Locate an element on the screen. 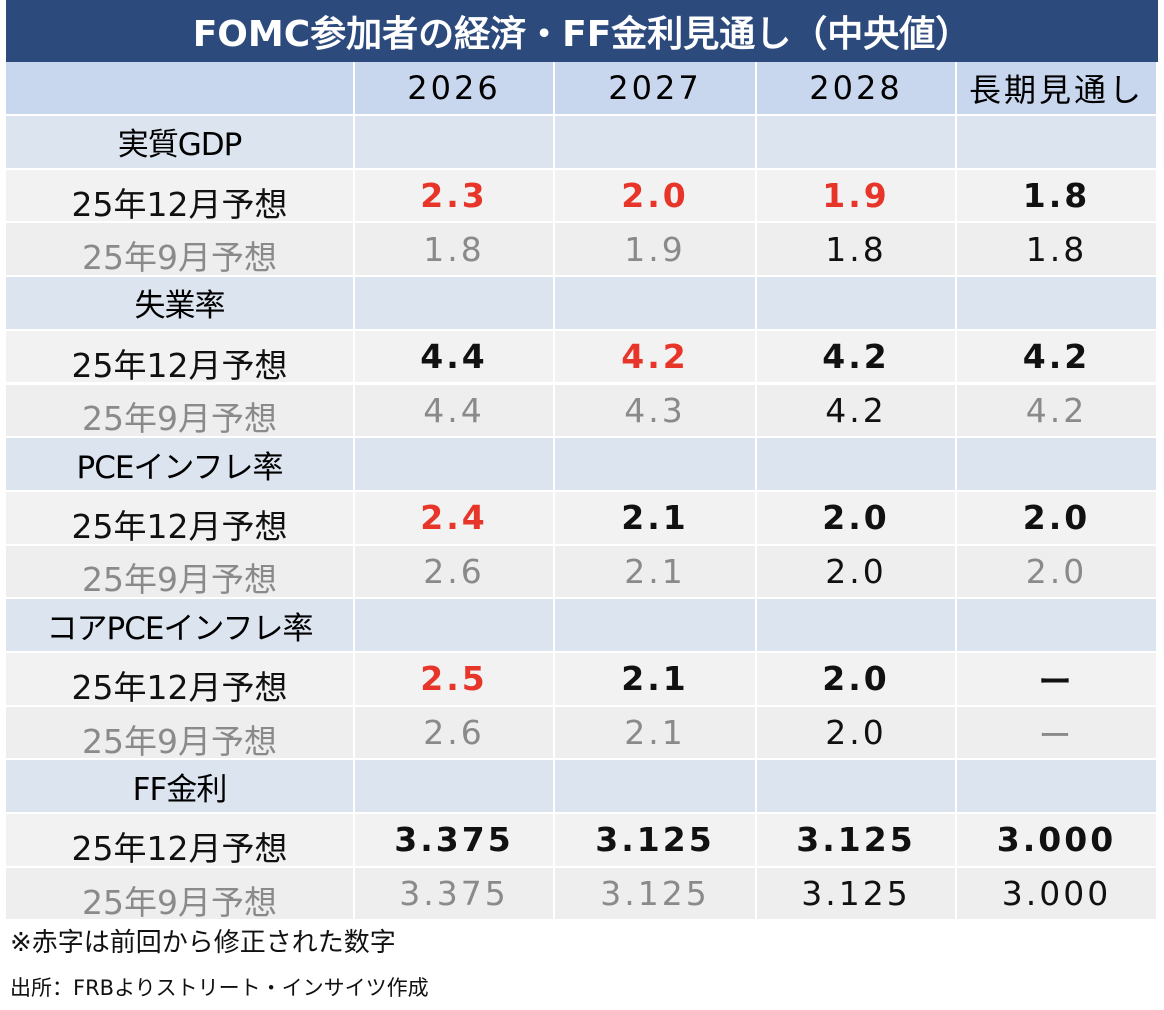 Image resolution: width=1164 pixels, height=1010 pixels. header-cell: 2026 is located at coordinates (454, 88).